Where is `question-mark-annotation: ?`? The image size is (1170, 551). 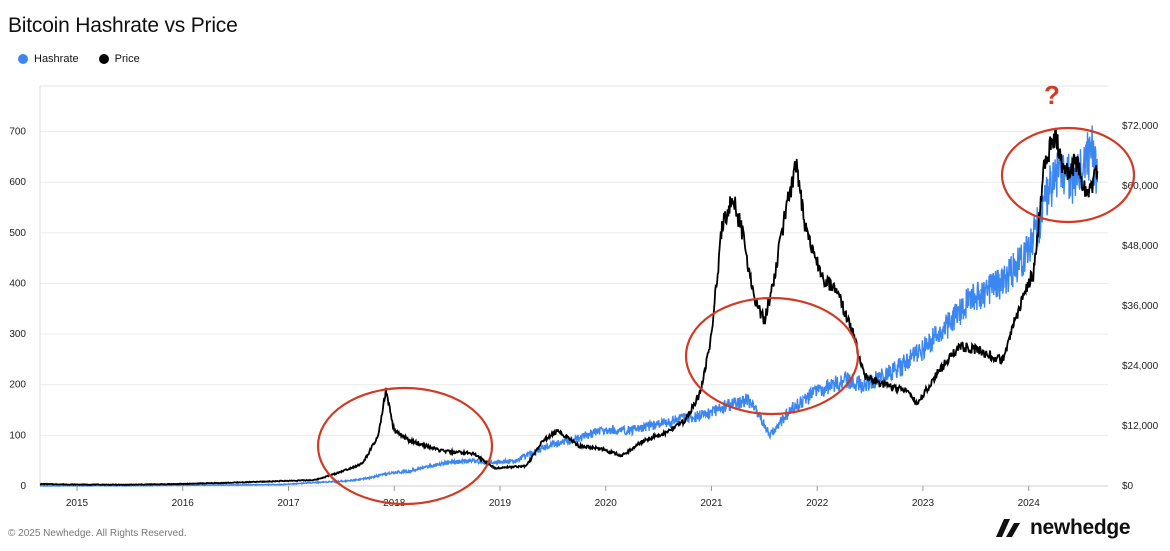 question-mark-annotation: ? is located at coordinates (1052, 95).